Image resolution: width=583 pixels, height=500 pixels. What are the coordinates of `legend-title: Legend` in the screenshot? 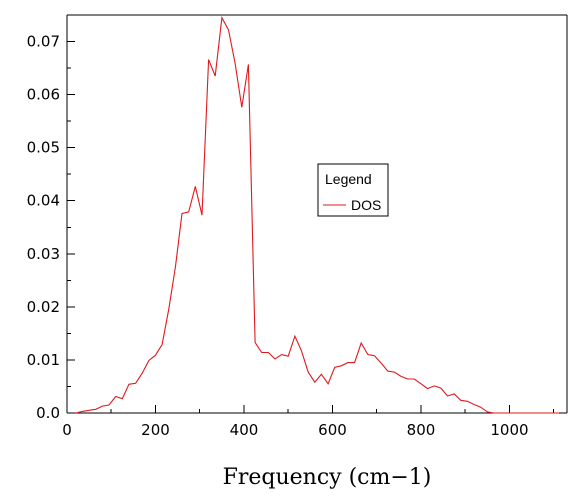 It's located at (348, 179).